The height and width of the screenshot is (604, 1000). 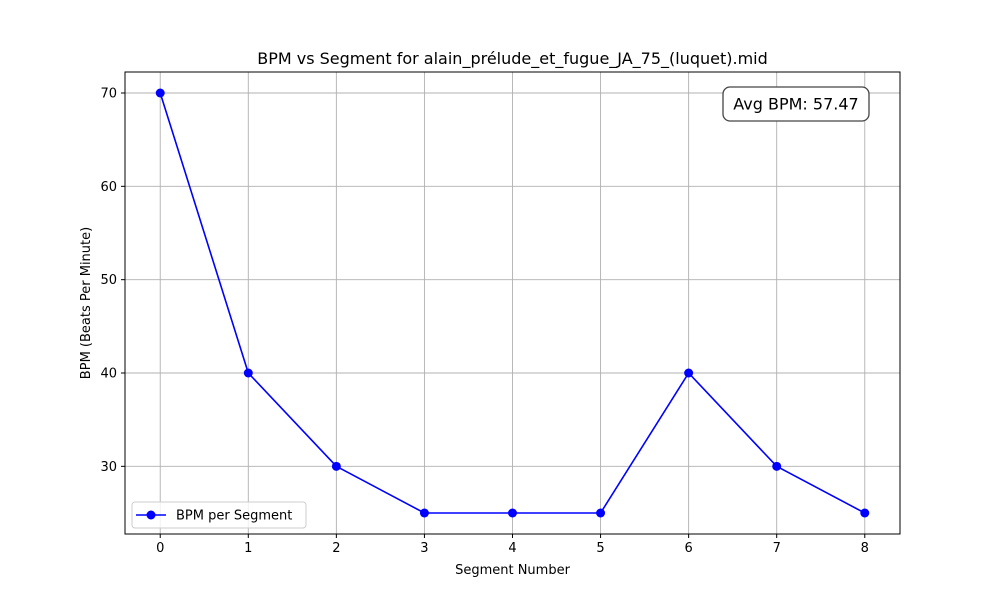 I want to click on x-tick-label: 4, so click(x=512, y=548).